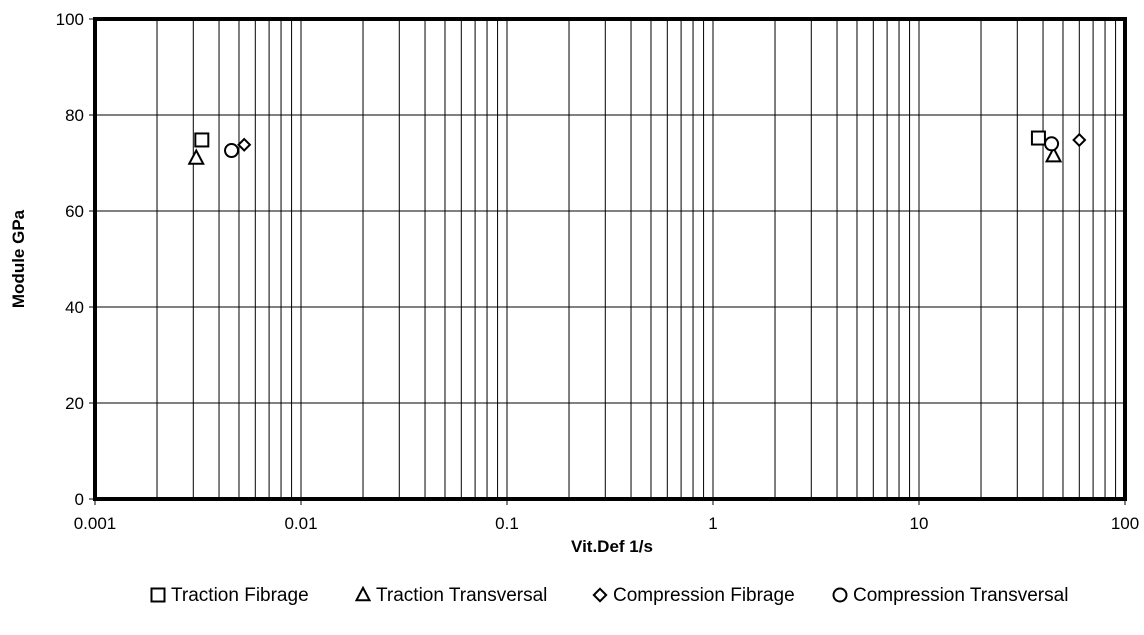  Describe the element at coordinates (363, 593) in the screenshot. I see `legend-marker-triangle` at that location.